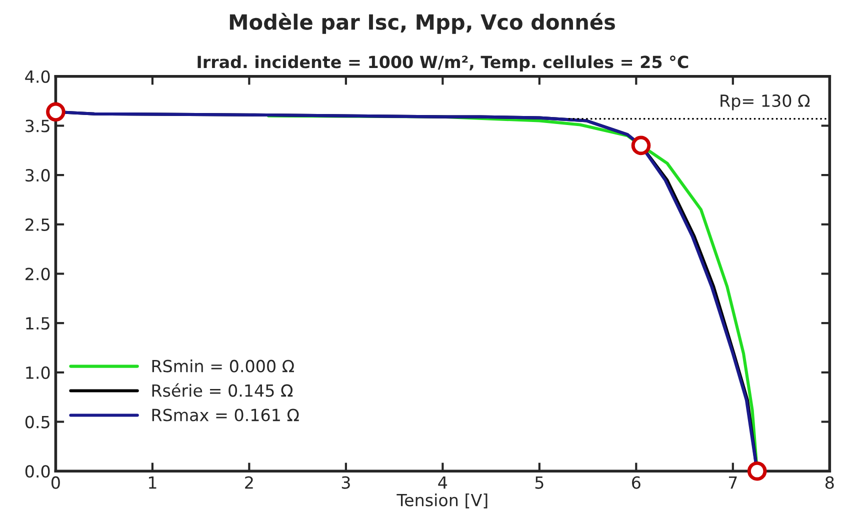 Image resolution: width=844 pixels, height=516 pixels. What do you see at coordinates (152, 482) in the screenshot?
I see `x-tick-label: 1` at bounding box center [152, 482].